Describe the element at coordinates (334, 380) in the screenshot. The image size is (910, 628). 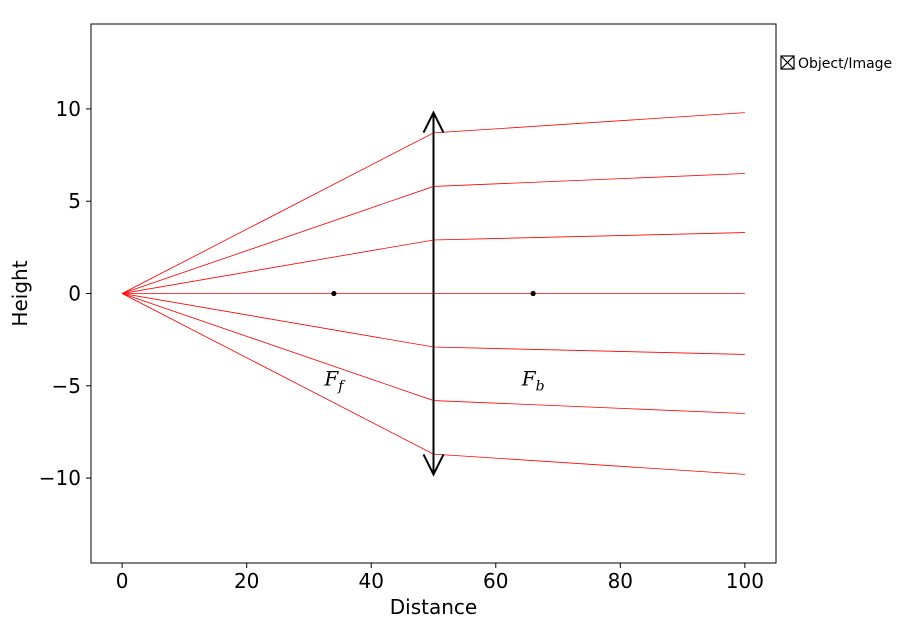
I see `focal-label-front: Ff` at that location.